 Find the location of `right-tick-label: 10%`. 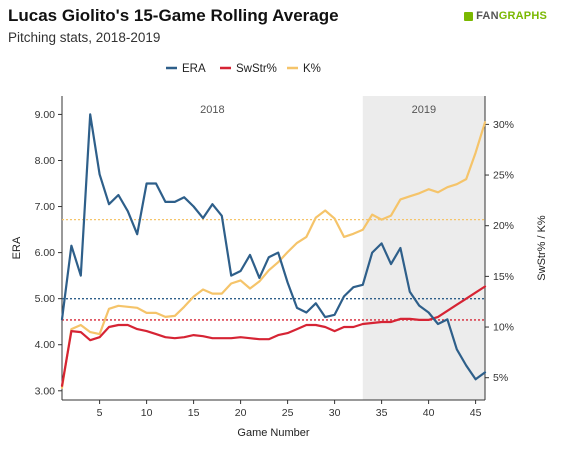

right-tick-label: 10% is located at coordinates (503, 328).